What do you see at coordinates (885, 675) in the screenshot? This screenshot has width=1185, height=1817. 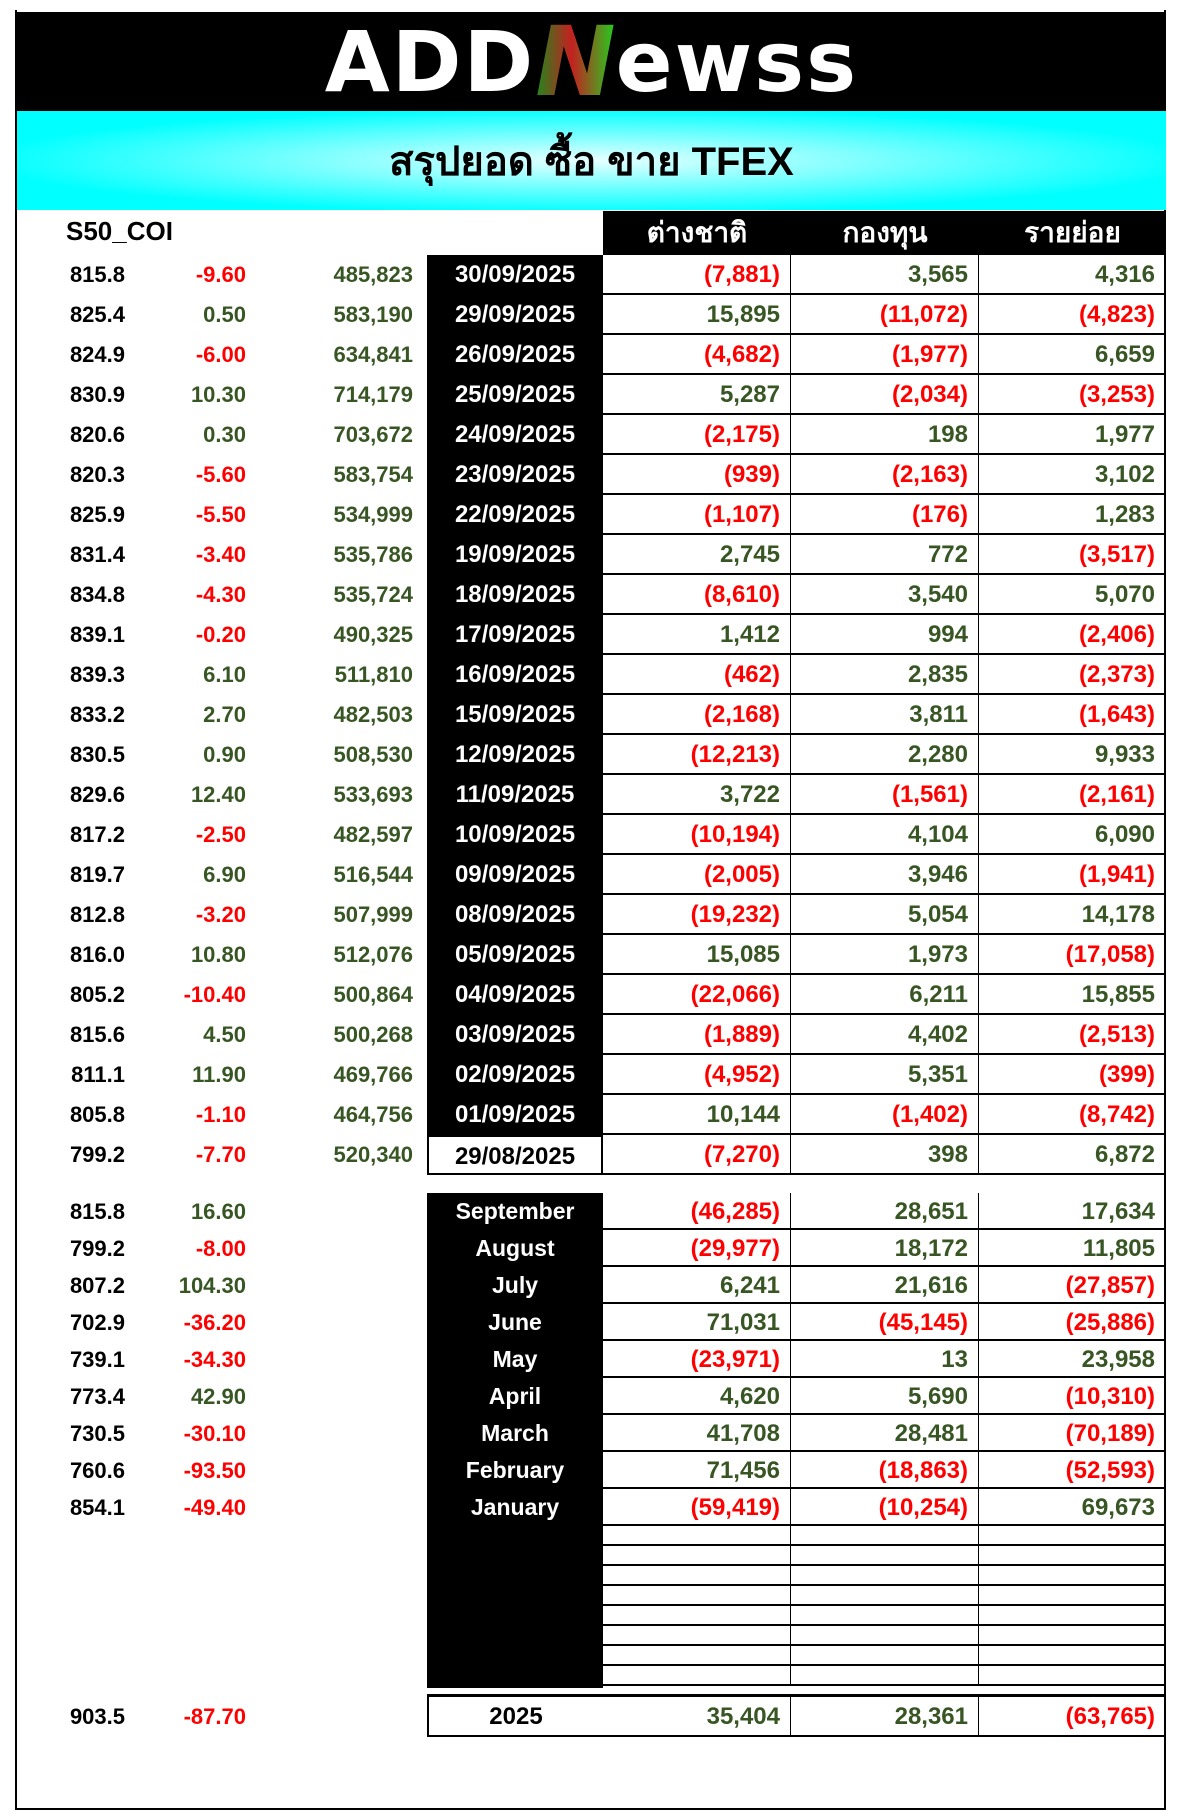 I see `fund-cell: 2,835` at bounding box center [885, 675].